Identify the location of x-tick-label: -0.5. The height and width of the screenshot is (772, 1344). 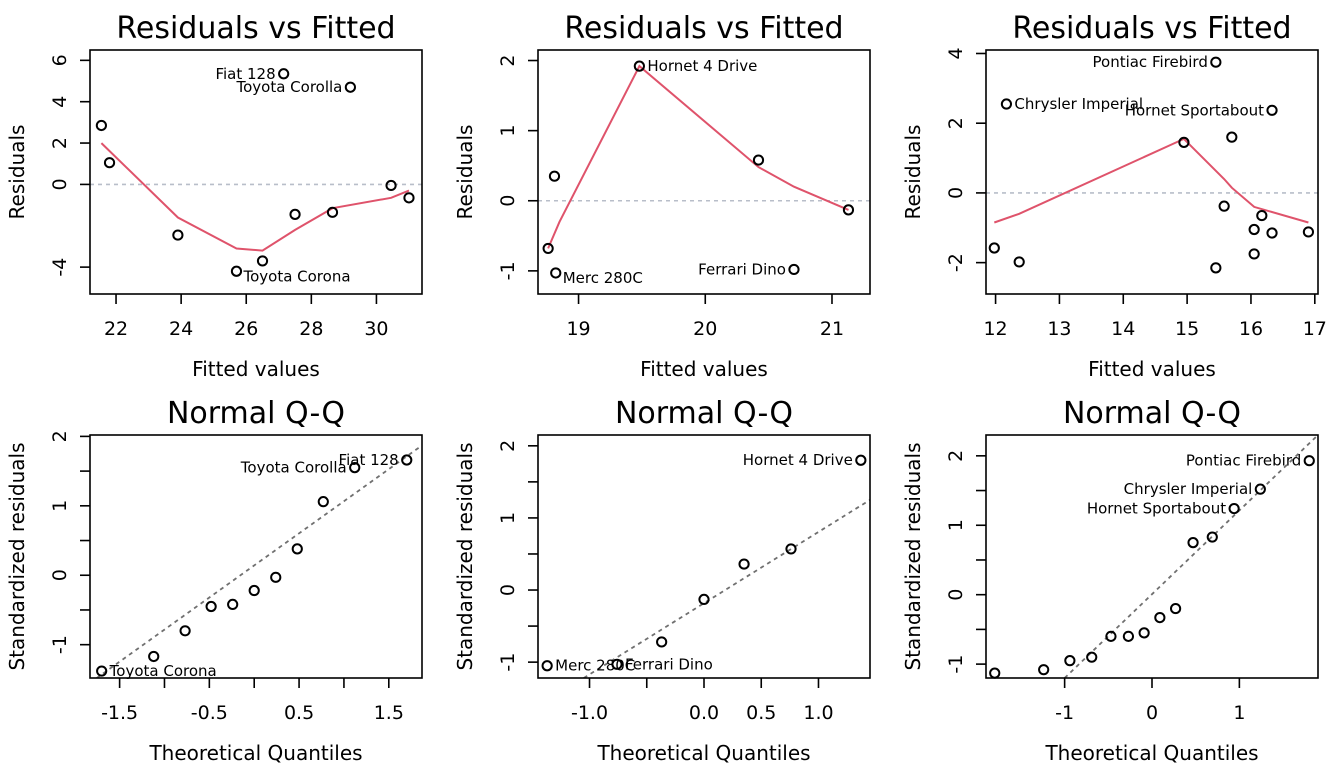
(209, 713).